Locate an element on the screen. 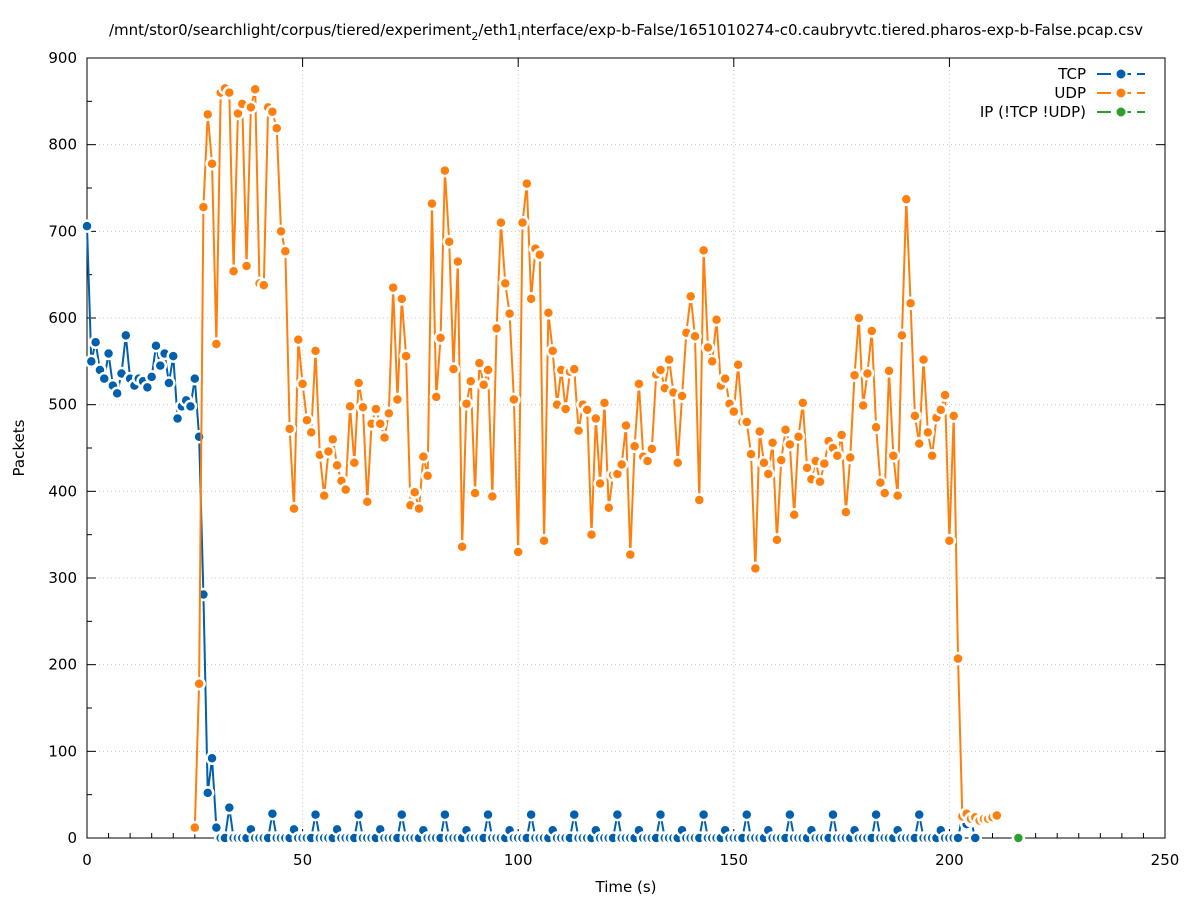 The height and width of the screenshot is (900, 1197). legend-label-ip-tcp-udp: IP (!TCP !UDP) is located at coordinates (1033, 112).